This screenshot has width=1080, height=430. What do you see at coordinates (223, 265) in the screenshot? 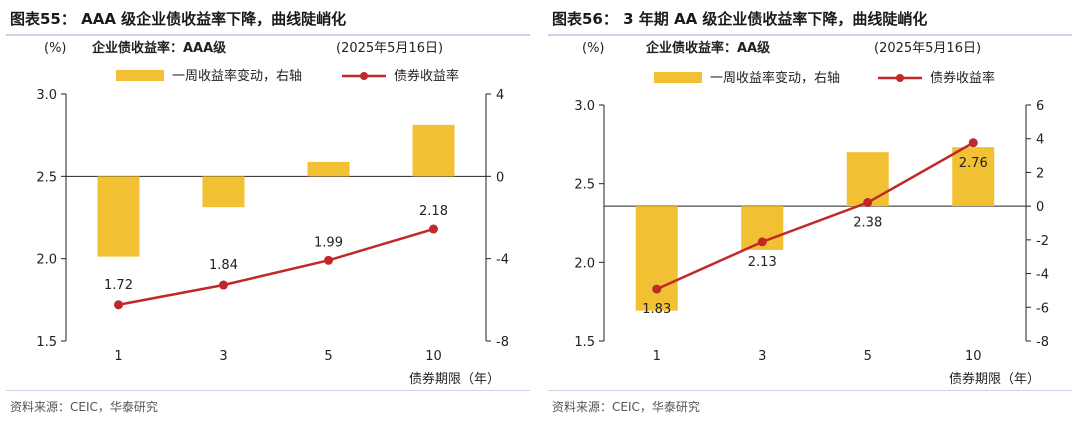
I see `line-data-label: 1.84` at bounding box center [223, 265].